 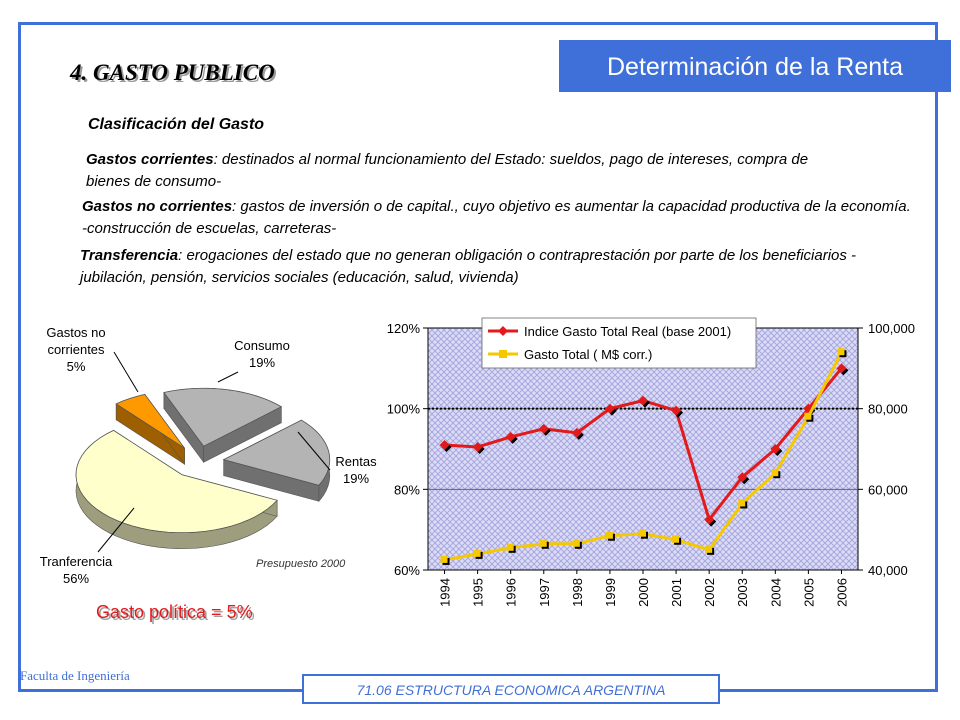 What do you see at coordinates (478, 592) in the screenshot?
I see `x-tick-label: 1995` at bounding box center [478, 592].